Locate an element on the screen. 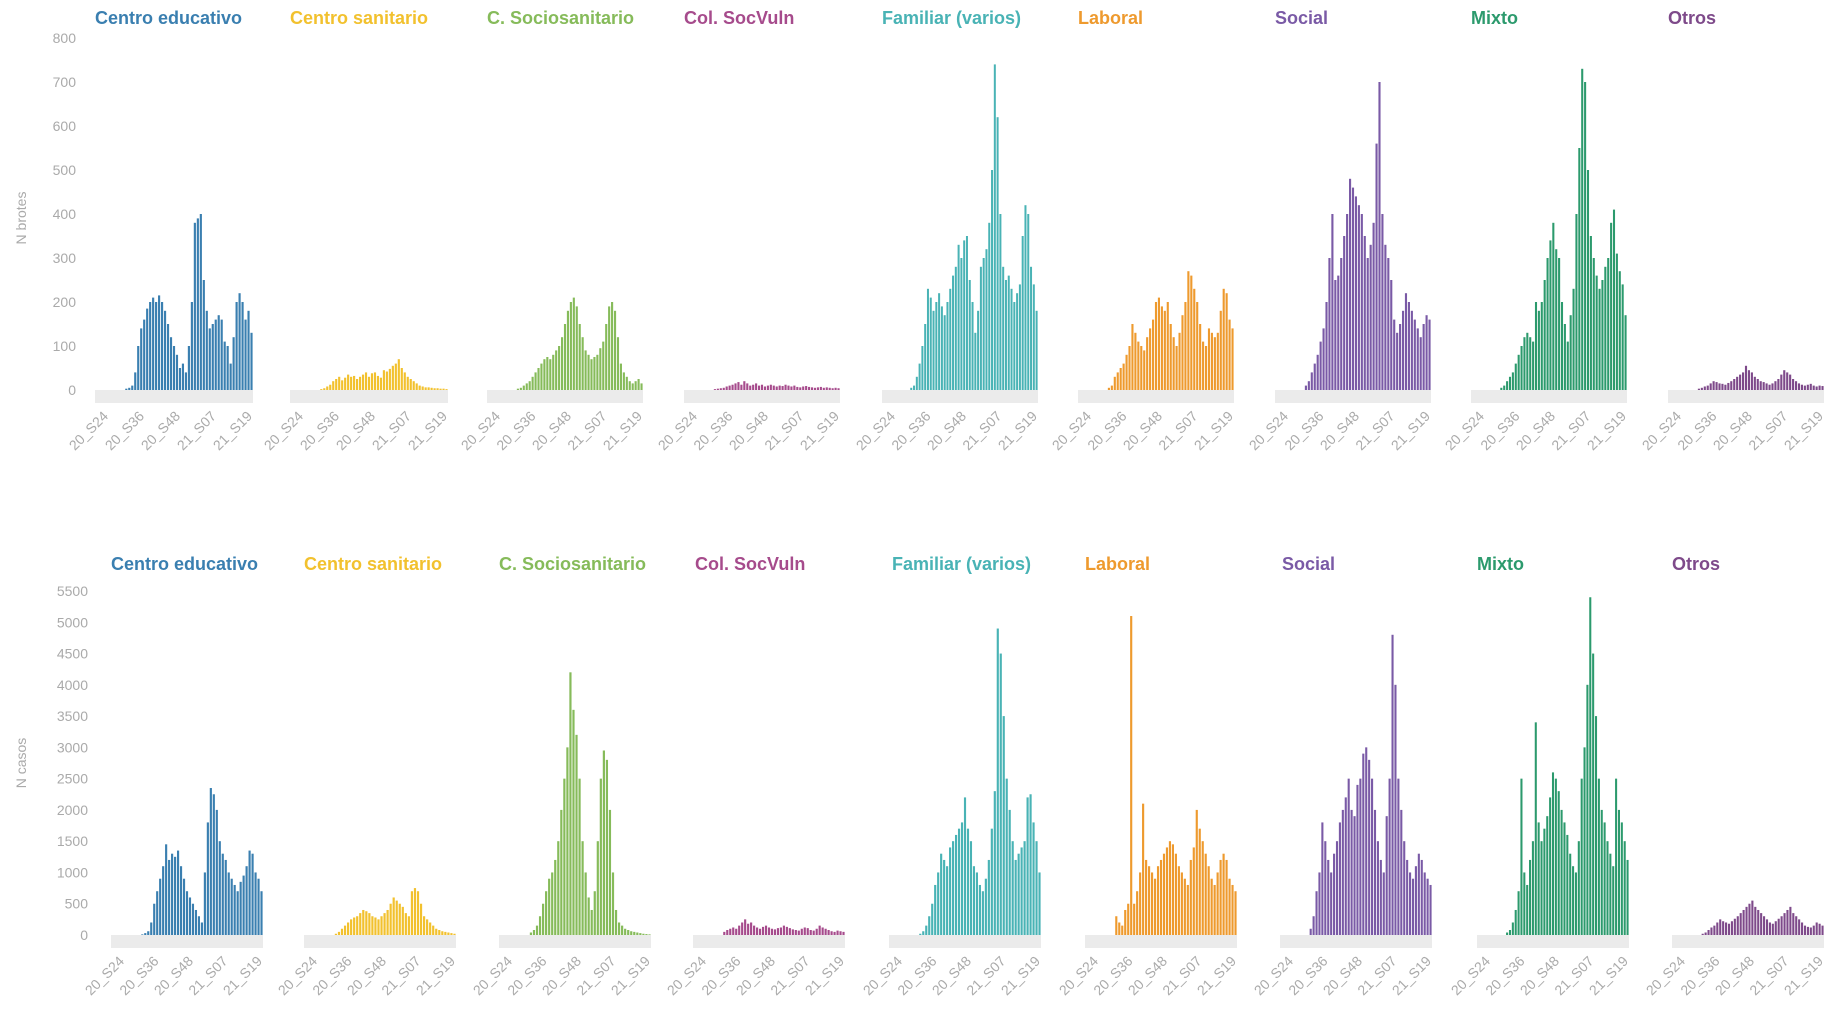 The width and height of the screenshot is (1838, 1010). y-tick-label: 500 is located at coordinates (77, 904).